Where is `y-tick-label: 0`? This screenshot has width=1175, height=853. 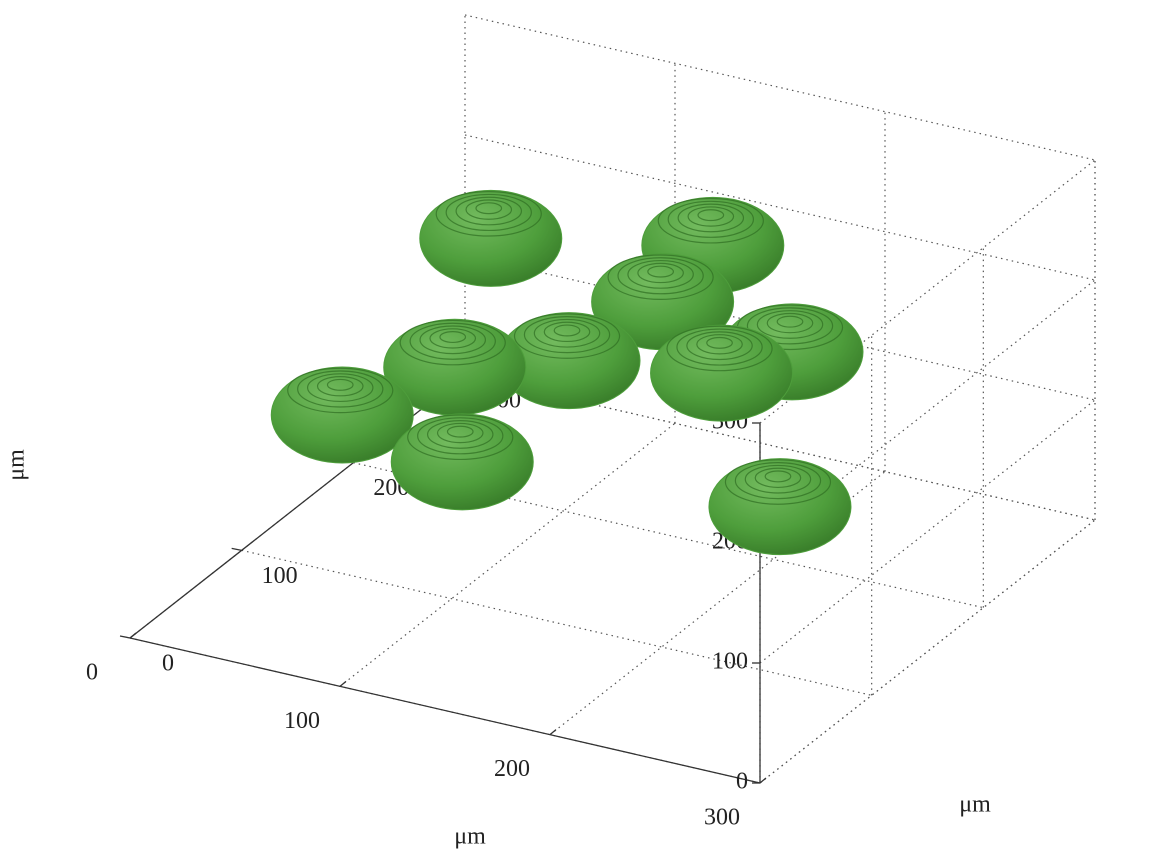 y-tick-label: 0 is located at coordinates (168, 664).